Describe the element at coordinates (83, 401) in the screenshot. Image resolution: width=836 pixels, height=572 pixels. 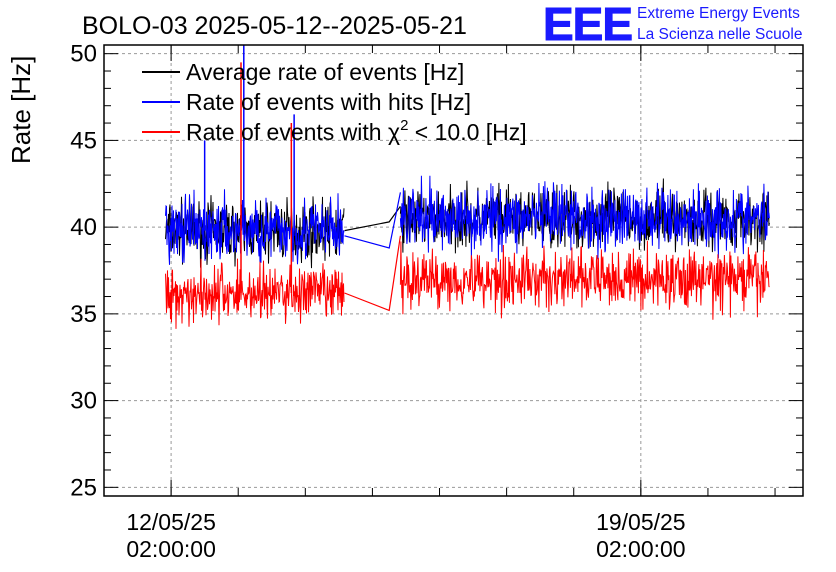
I see `y-tick-label: 30` at that location.